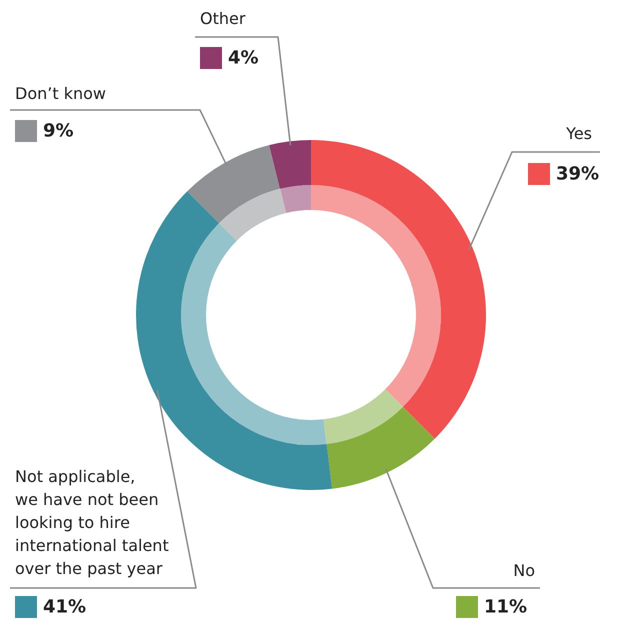 This screenshot has height=619, width=622. What do you see at coordinates (92, 522) in the screenshot?
I see `slice-label: Not applicable, we have not been looking to hire international talent over the past year` at bounding box center [92, 522].